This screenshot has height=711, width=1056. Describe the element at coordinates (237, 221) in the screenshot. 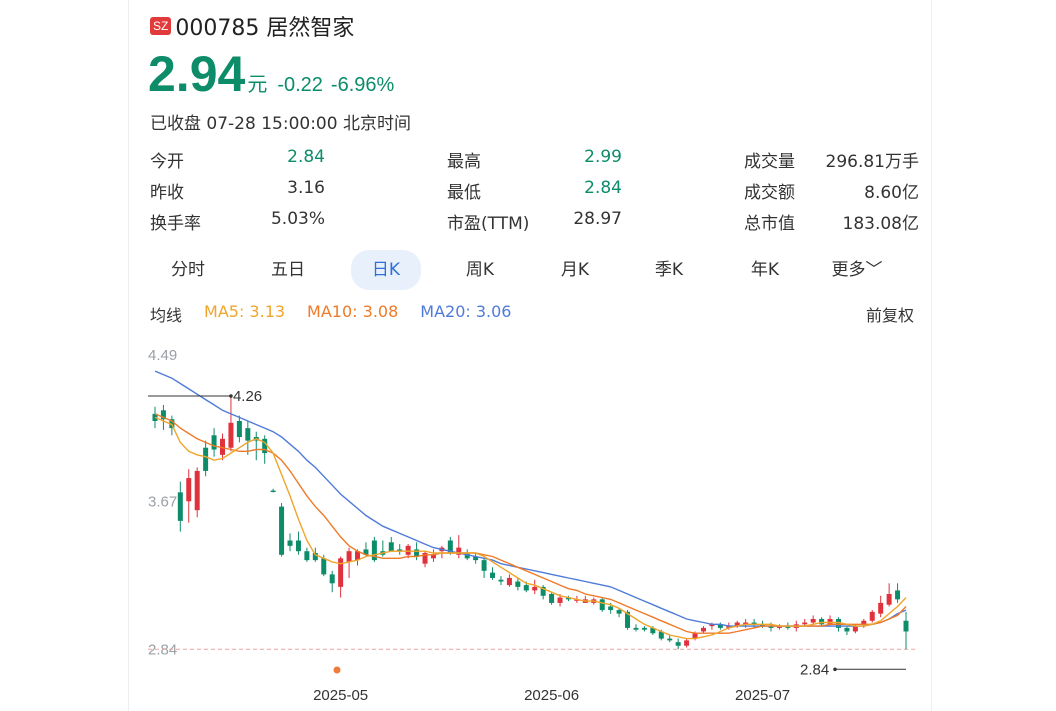

I see `stat-item: 换手率 5.03%` at that location.